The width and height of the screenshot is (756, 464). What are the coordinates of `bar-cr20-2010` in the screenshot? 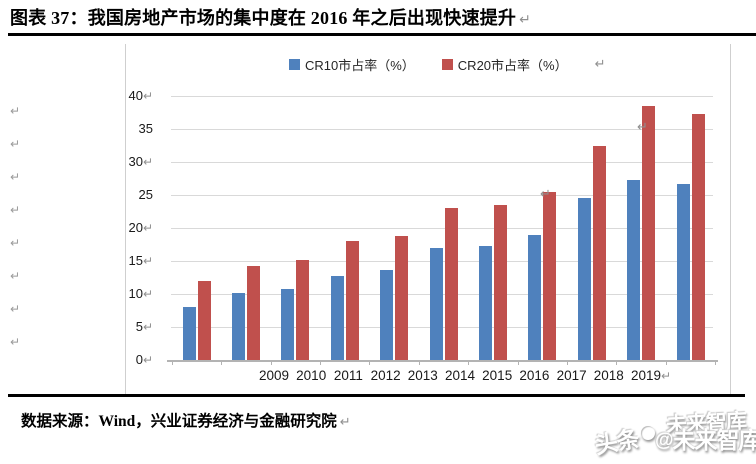 It's located at (253, 312).